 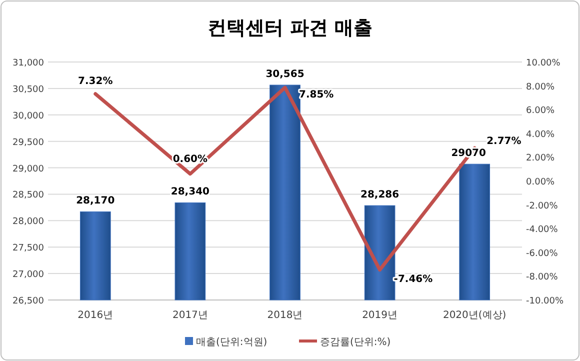 I want to click on y2-tick-label: -6.00%, so click(x=542, y=253).